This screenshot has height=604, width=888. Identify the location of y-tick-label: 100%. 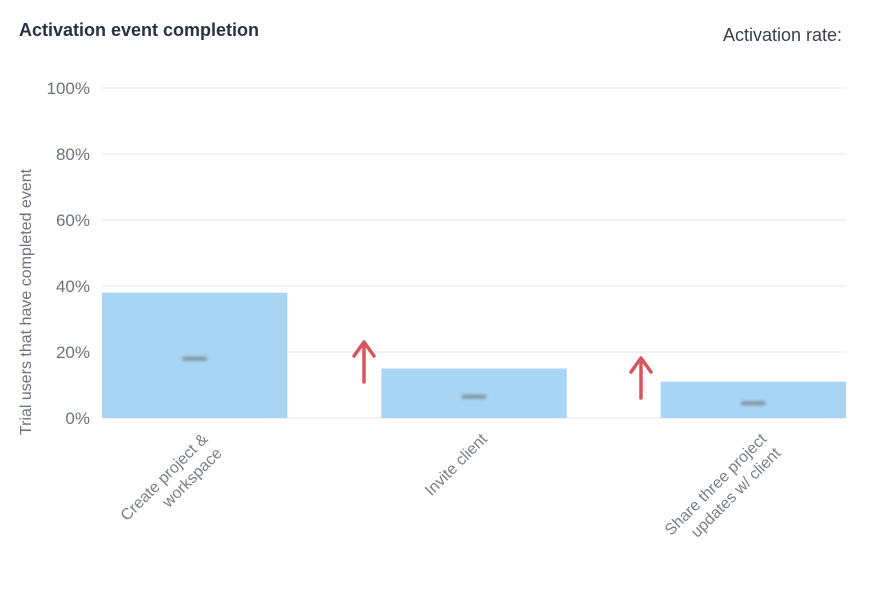
(68, 88).